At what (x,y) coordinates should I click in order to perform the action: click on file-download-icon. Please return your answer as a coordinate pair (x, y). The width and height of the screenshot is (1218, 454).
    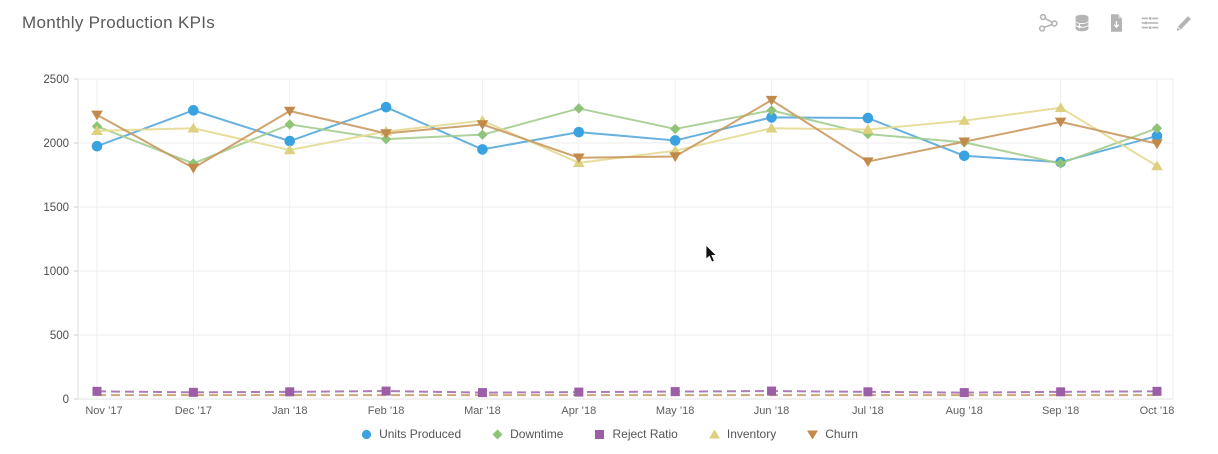
    Looking at the image, I should click on (1115, 23).